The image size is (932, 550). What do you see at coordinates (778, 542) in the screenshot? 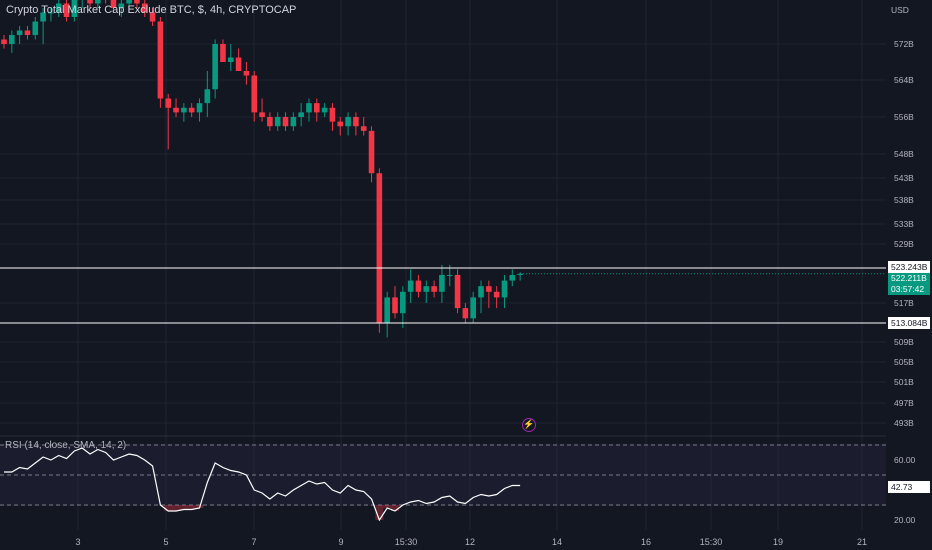
I see `time-tick-label: 19` at bounding box center [778, 542].